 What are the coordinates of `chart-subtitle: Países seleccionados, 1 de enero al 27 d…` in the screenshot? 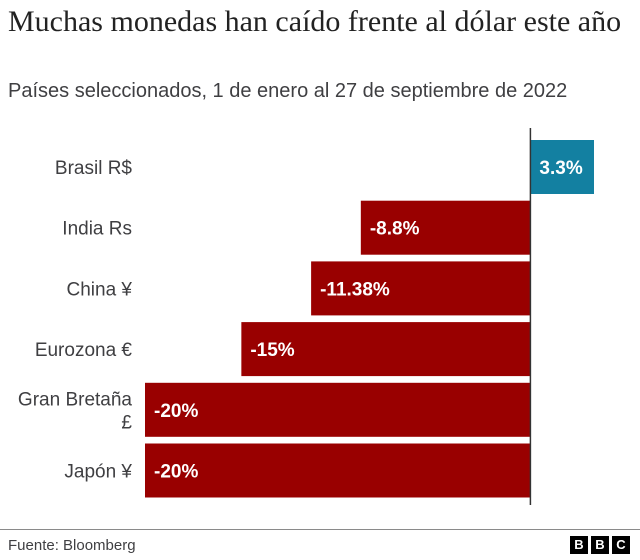 It's located at (288, 91).